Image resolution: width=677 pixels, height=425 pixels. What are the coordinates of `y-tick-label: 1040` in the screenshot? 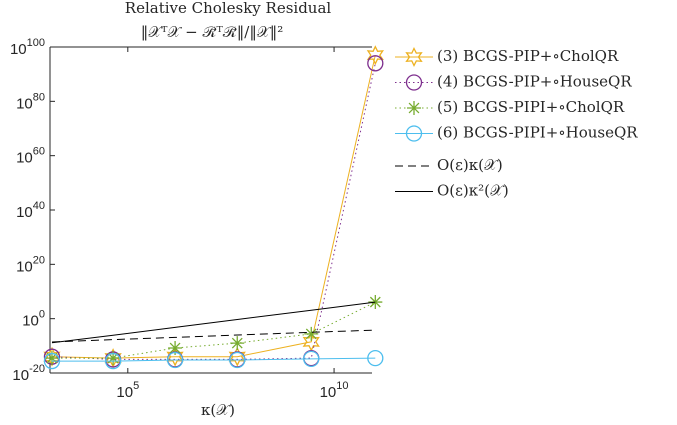 It's located at (30, 210).